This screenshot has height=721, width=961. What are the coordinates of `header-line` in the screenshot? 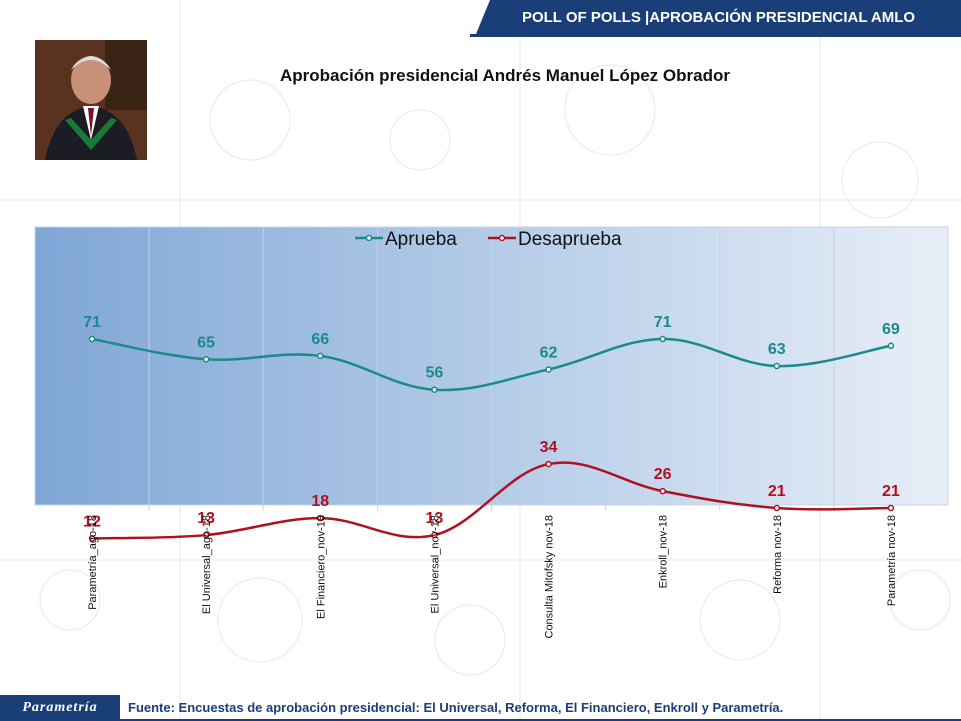 It's located at (715, 35).